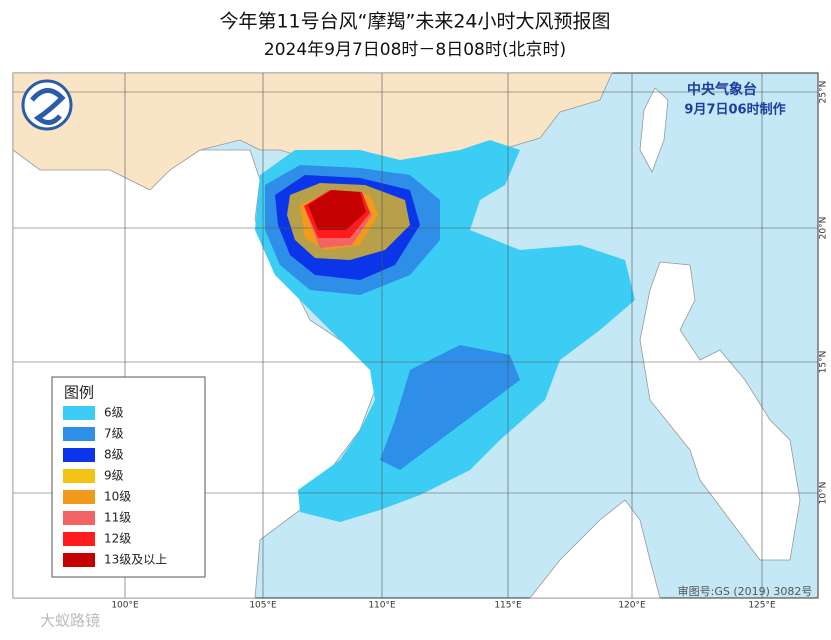 This screenshot has width=831, height=640. What do you see at coordinates (117, 497) in the screenshot?
I see `legend-label: 10级` at bounding box center [117, 497].